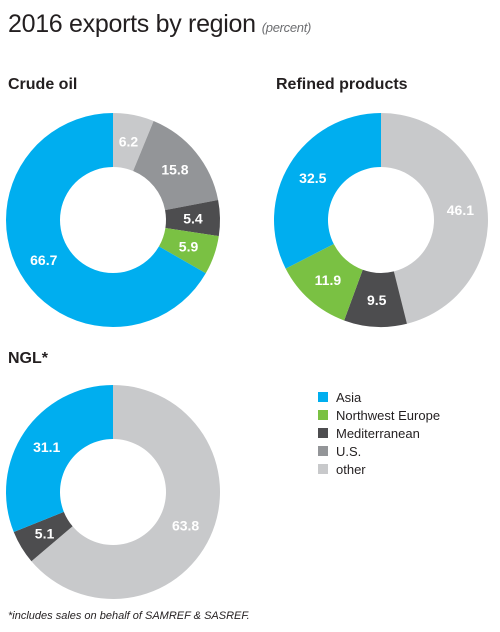 This screenshot has height=632, width=500. I want to click on slice-u-s, so click(176, 166).